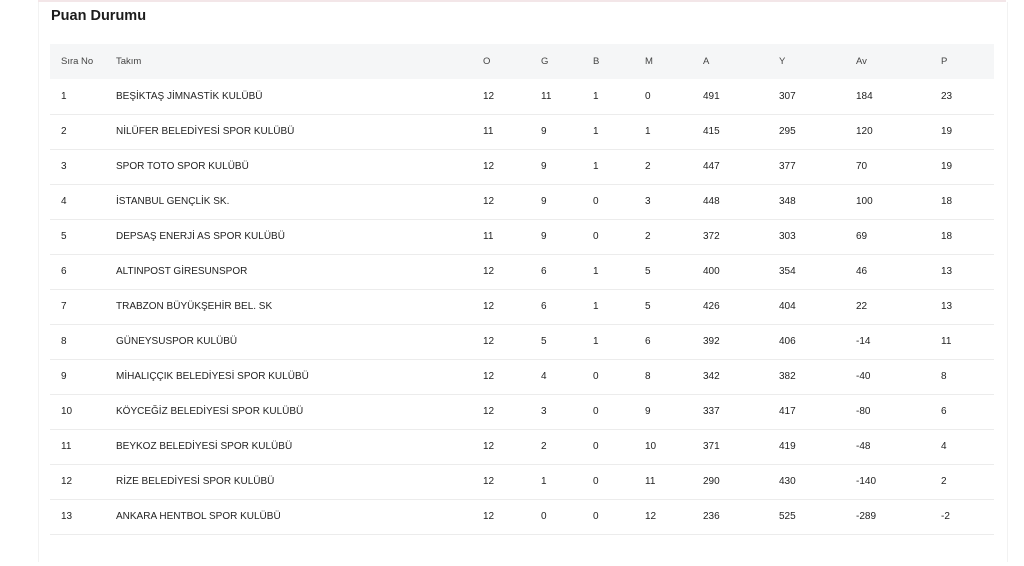 The width and height of the screenshot is (1024, 566). I want to click on cell-goals-for: 236, so click(711, 516).